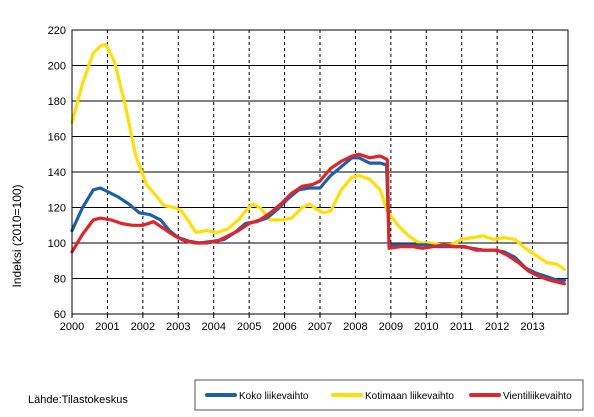 Image resolution: width=594 pixels, height=417 pixels. What do you see at coordinates (213, 327) in the screenshot?
I see `x-tick-label: 2004` at bounding box center [213, 327].